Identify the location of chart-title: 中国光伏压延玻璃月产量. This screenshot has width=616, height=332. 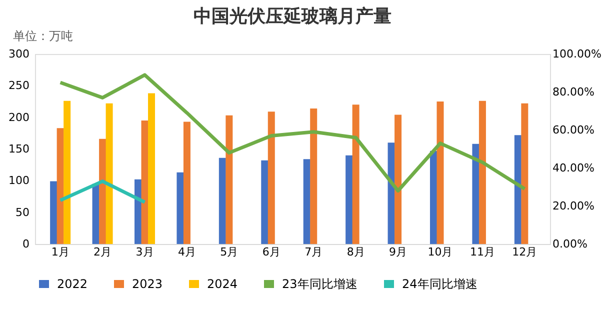
(293, 16).